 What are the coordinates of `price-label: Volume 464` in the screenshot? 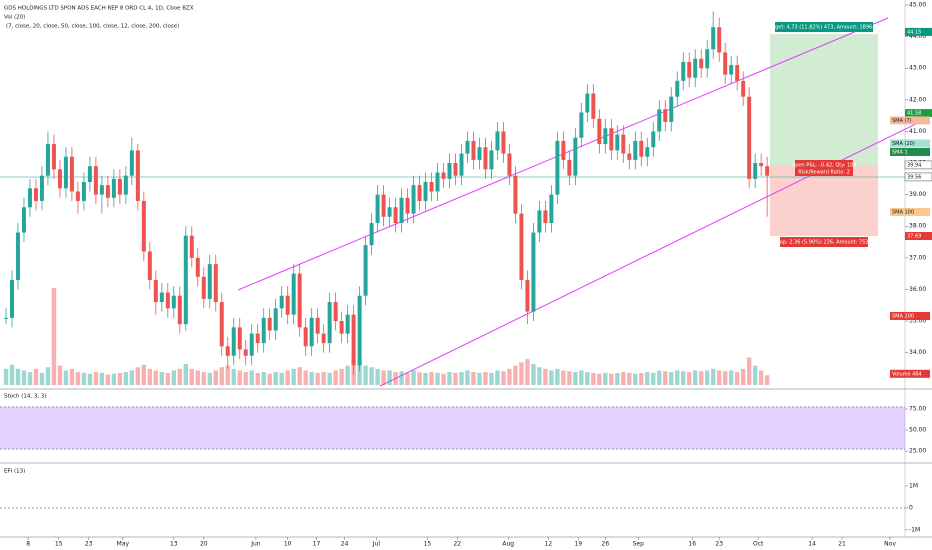 It's located at (907, 374).